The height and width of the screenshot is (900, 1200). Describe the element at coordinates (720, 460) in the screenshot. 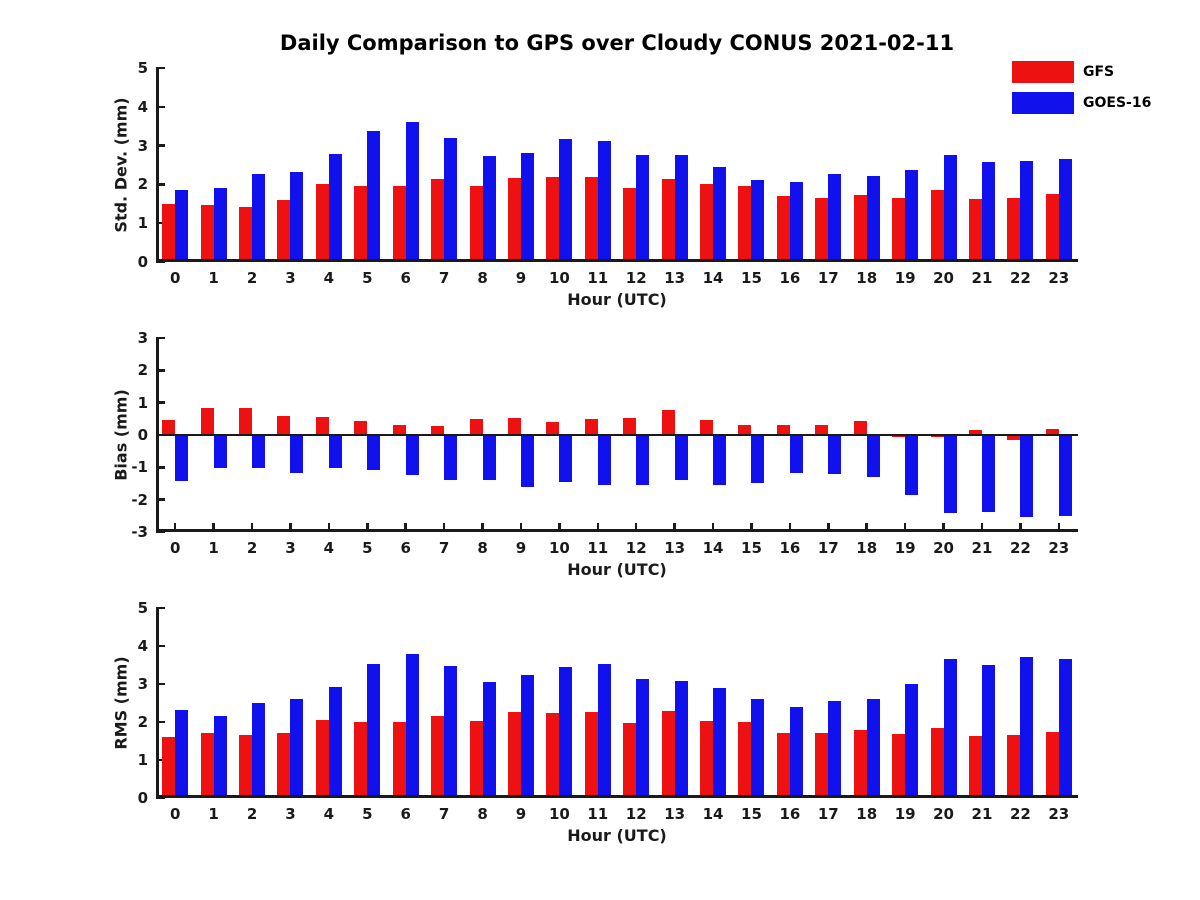

I see `goes-16-bar-h14` at that location.